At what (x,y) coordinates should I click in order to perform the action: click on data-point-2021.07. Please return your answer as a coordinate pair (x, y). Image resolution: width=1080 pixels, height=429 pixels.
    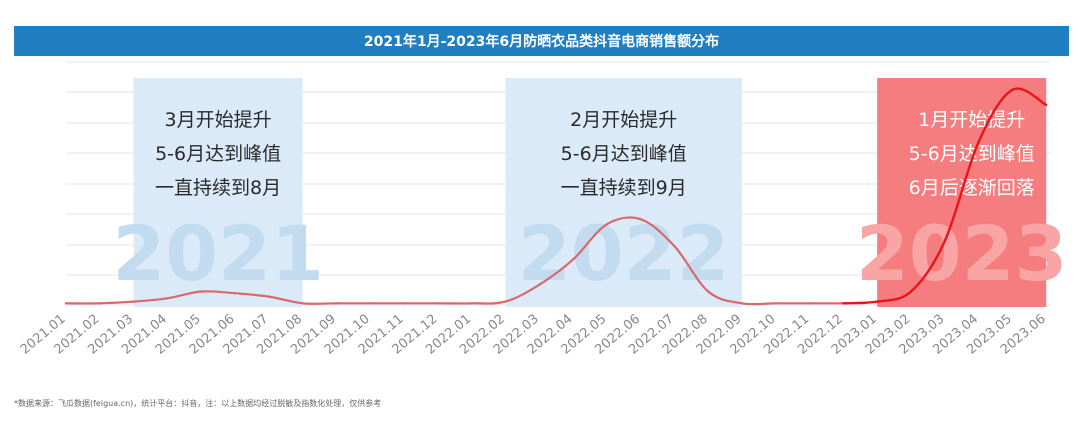
    Looking at the image, I should click on (268, 296).